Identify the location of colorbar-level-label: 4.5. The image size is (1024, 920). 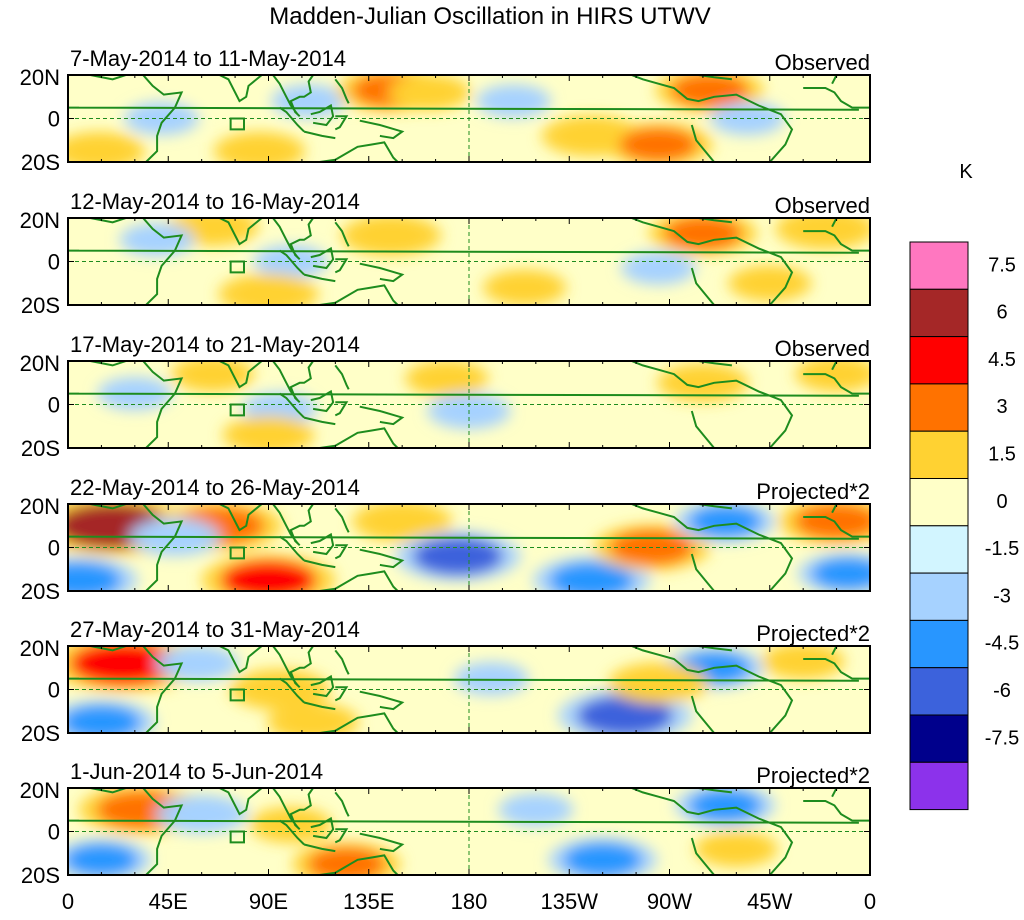
(1002, 360).